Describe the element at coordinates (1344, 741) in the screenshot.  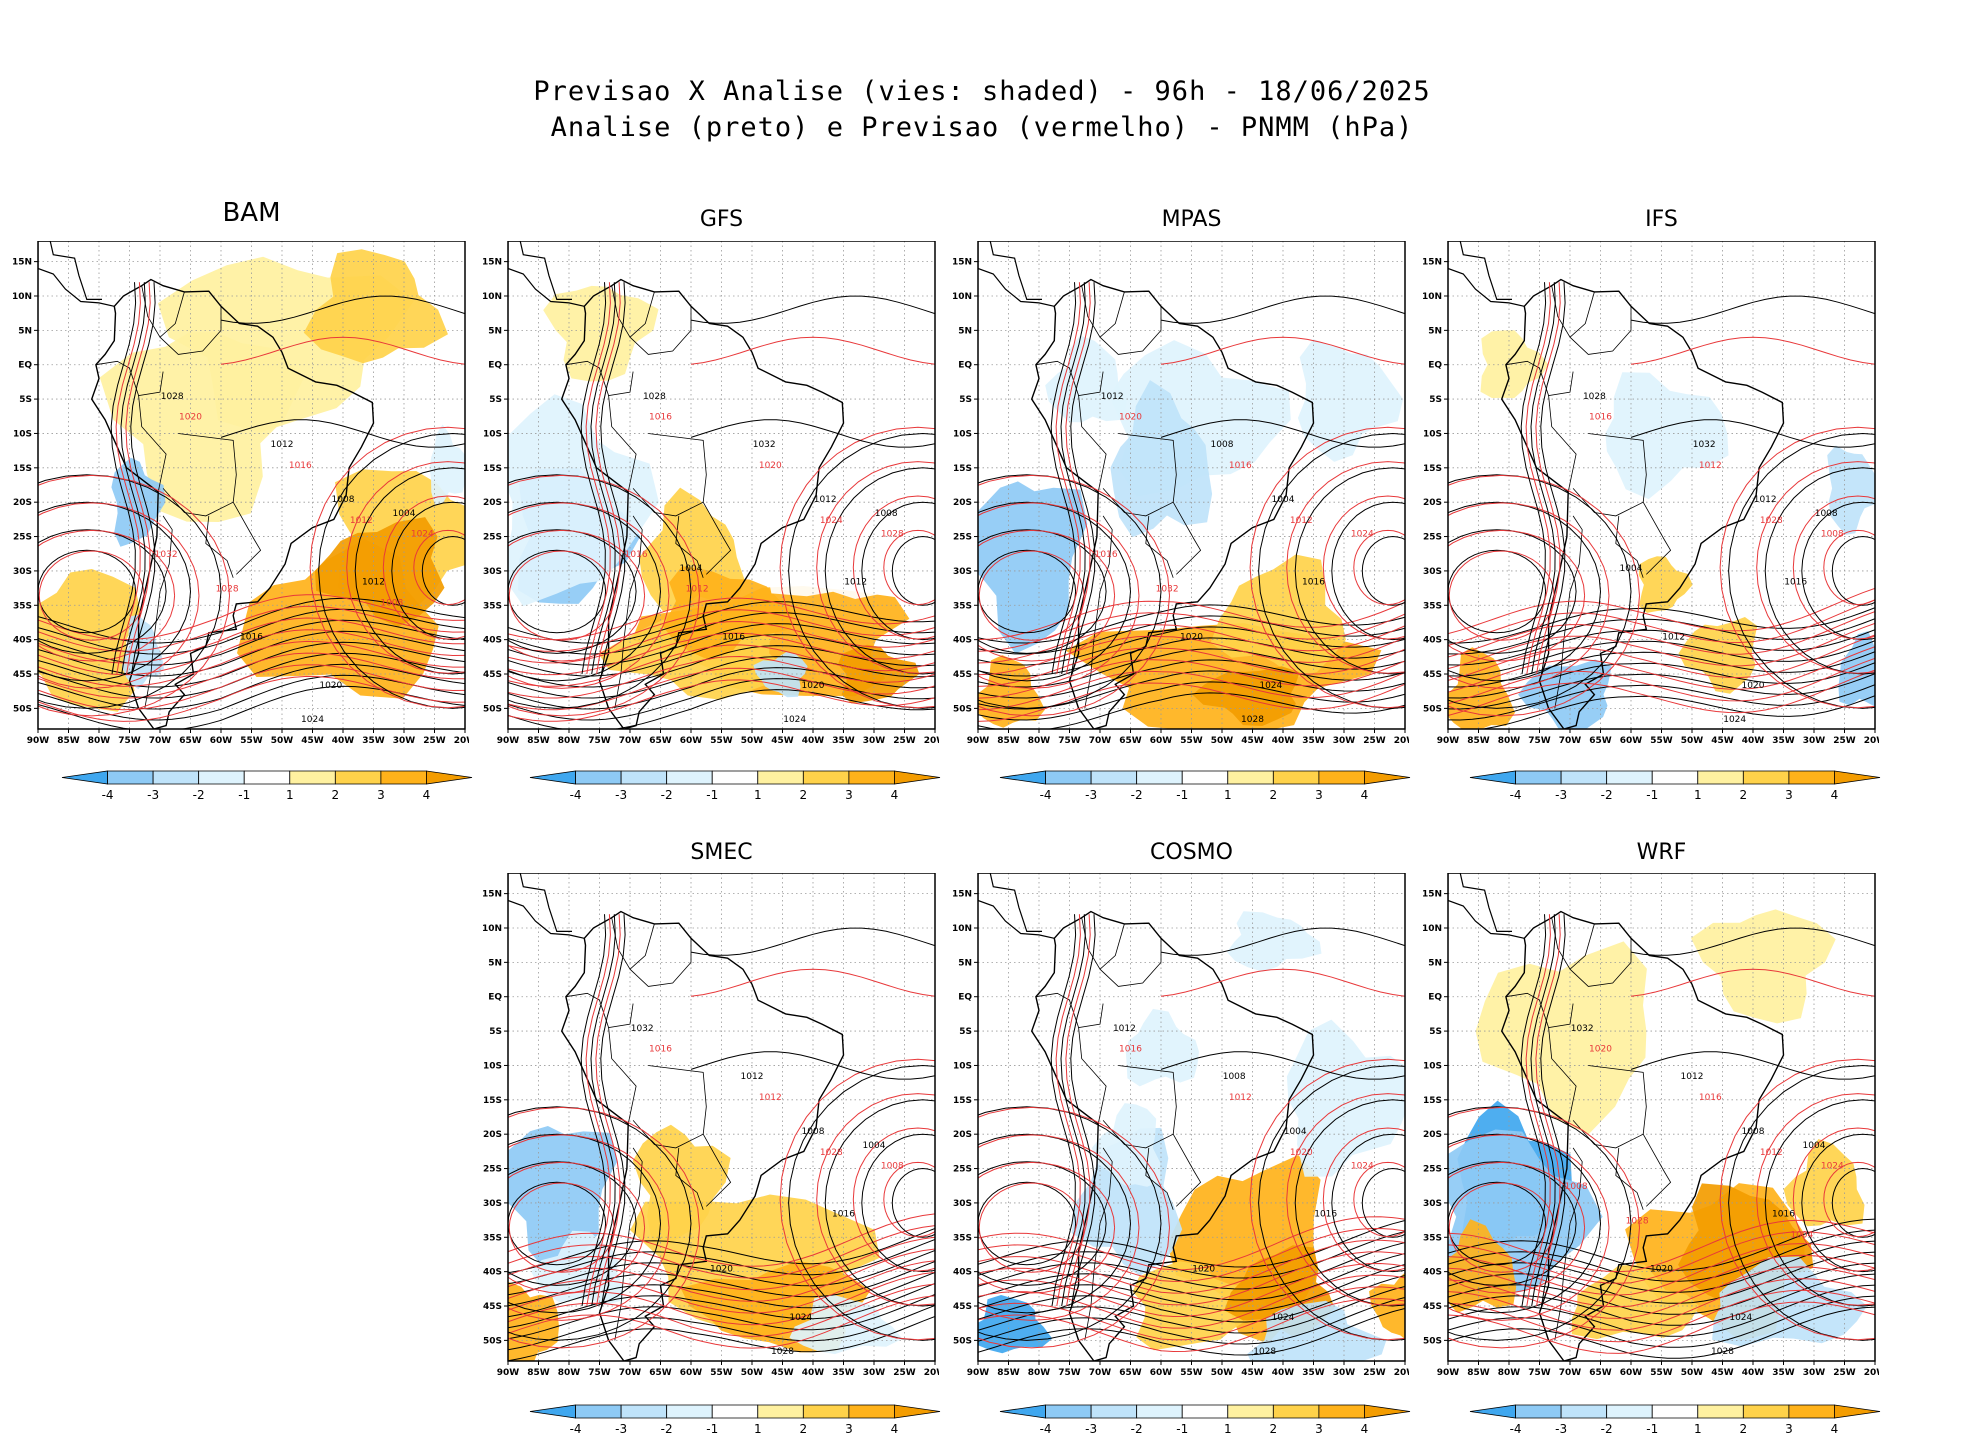
I see `lon-label: 30W` at that location.